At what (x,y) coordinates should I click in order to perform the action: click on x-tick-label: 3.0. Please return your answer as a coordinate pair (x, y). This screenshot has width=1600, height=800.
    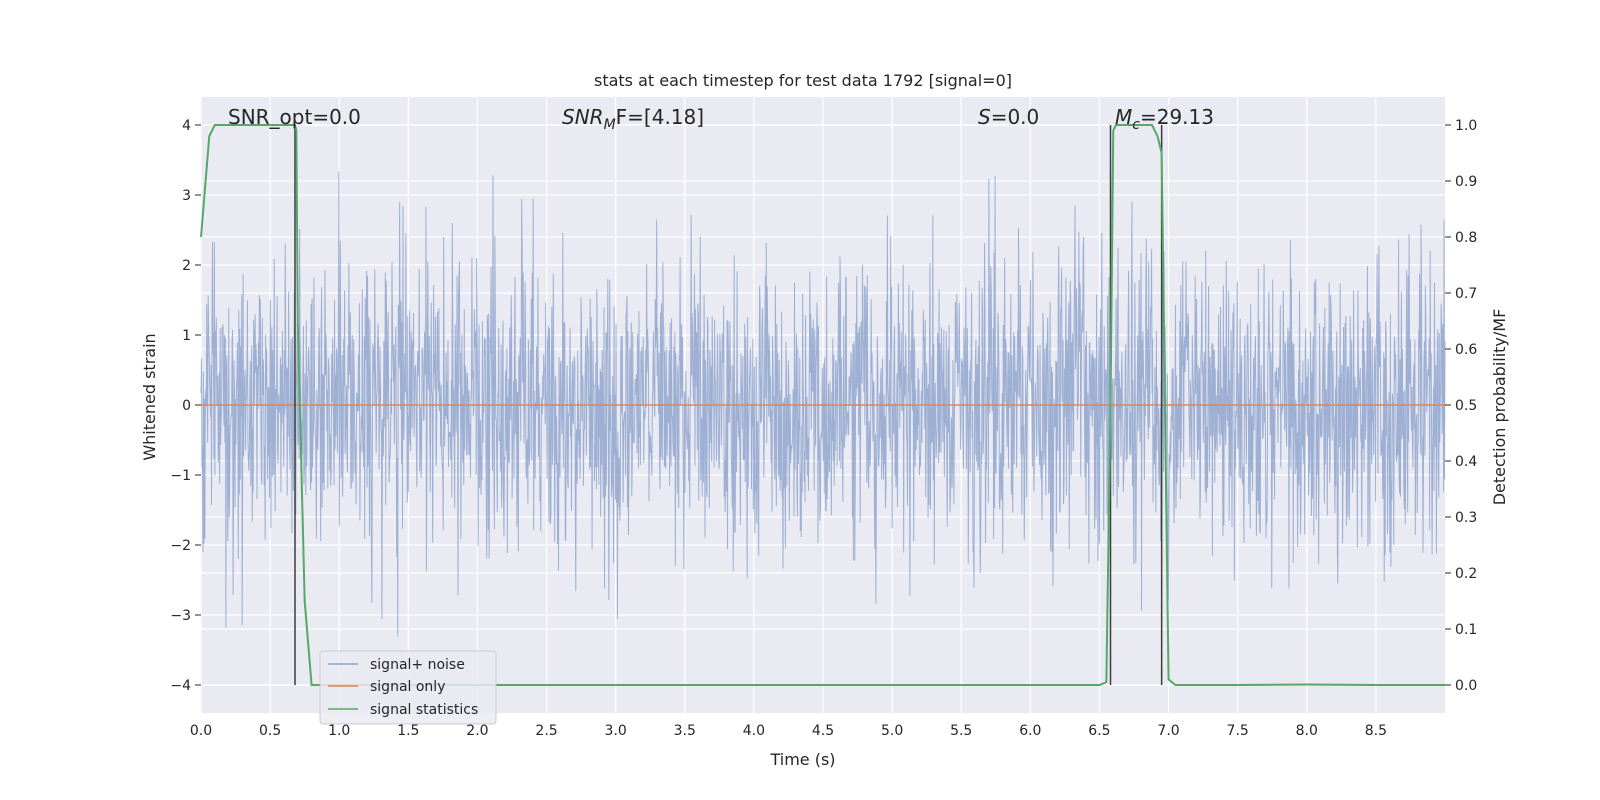
    Looking at the image, I should click on (616, 731).